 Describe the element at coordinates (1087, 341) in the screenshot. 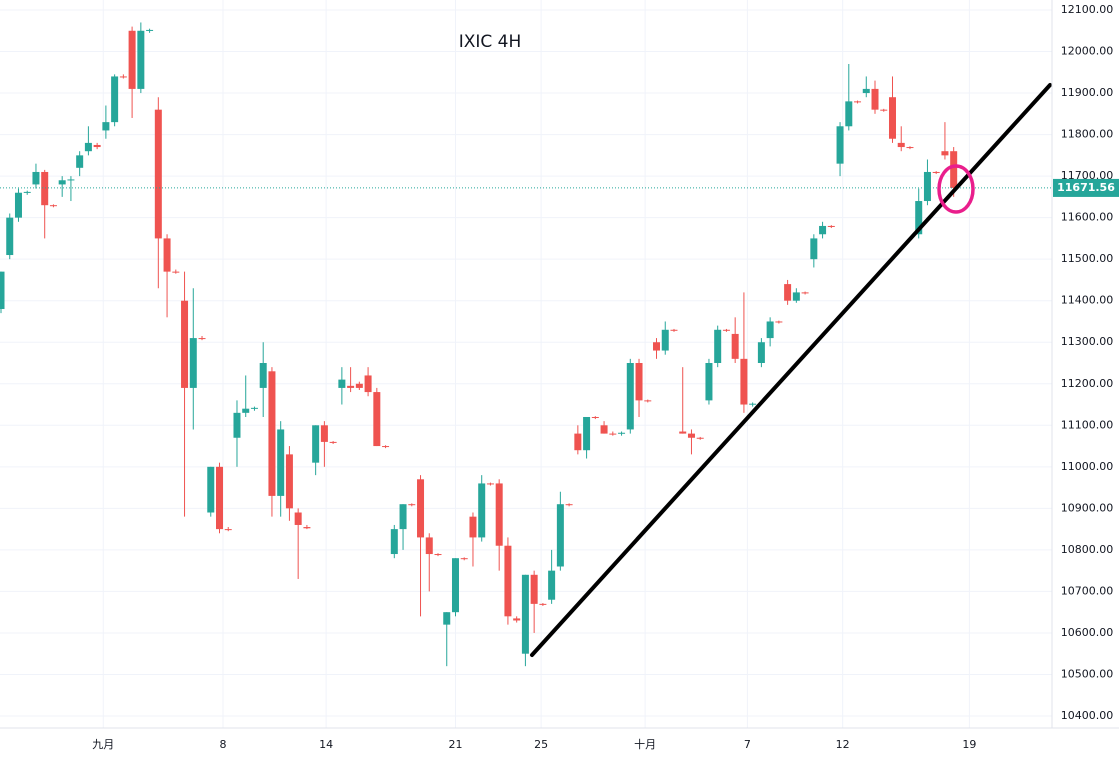

I see `y-tick-label: 11300.00` at that location.